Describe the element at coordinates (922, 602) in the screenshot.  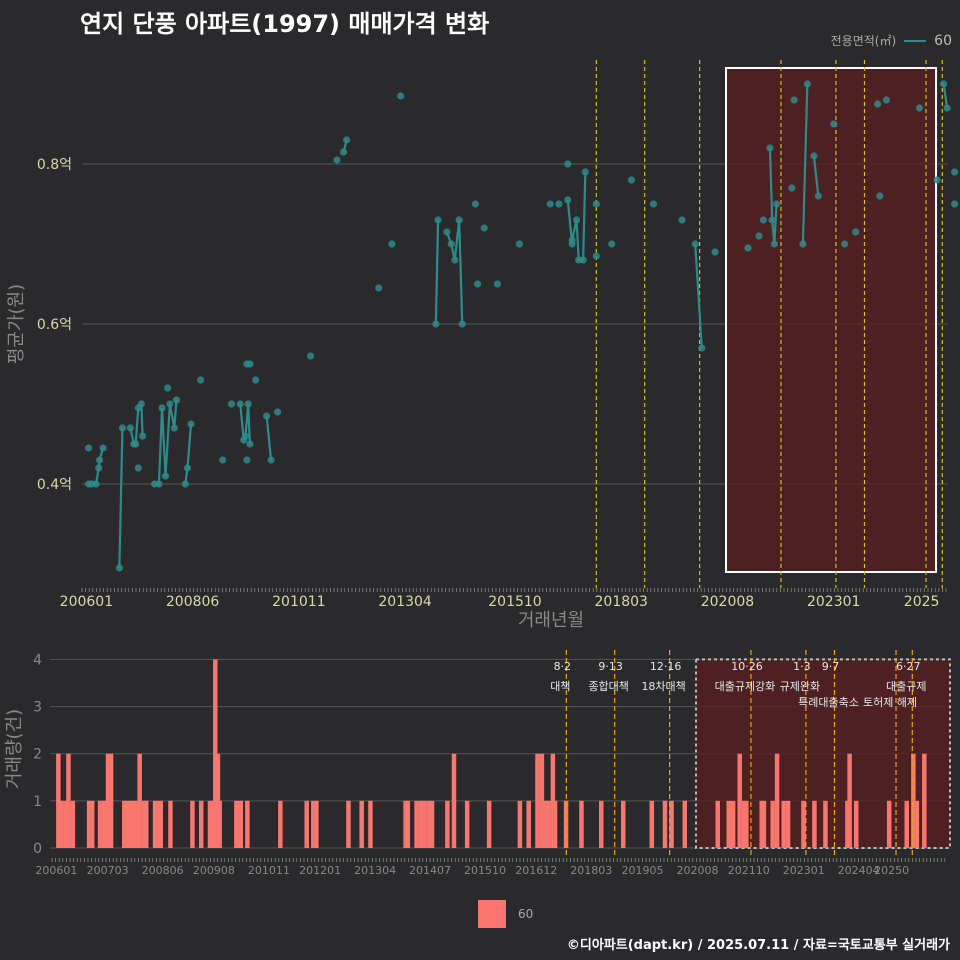
I see `x-tick-label: 2025` at that location.